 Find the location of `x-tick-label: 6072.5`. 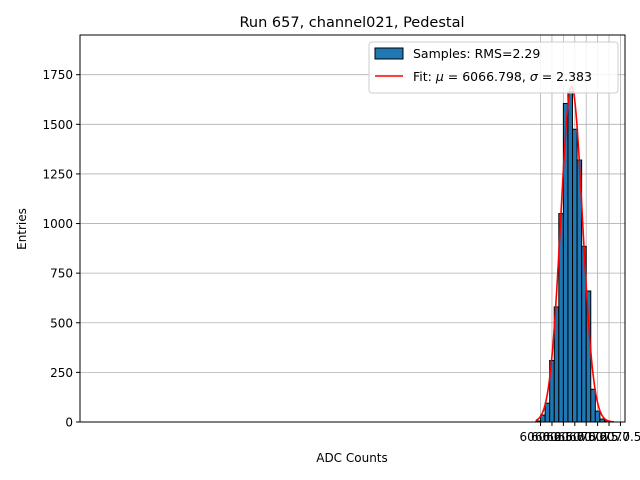

x-tick-label: 6072.5 is located at coordinates (598, 437).